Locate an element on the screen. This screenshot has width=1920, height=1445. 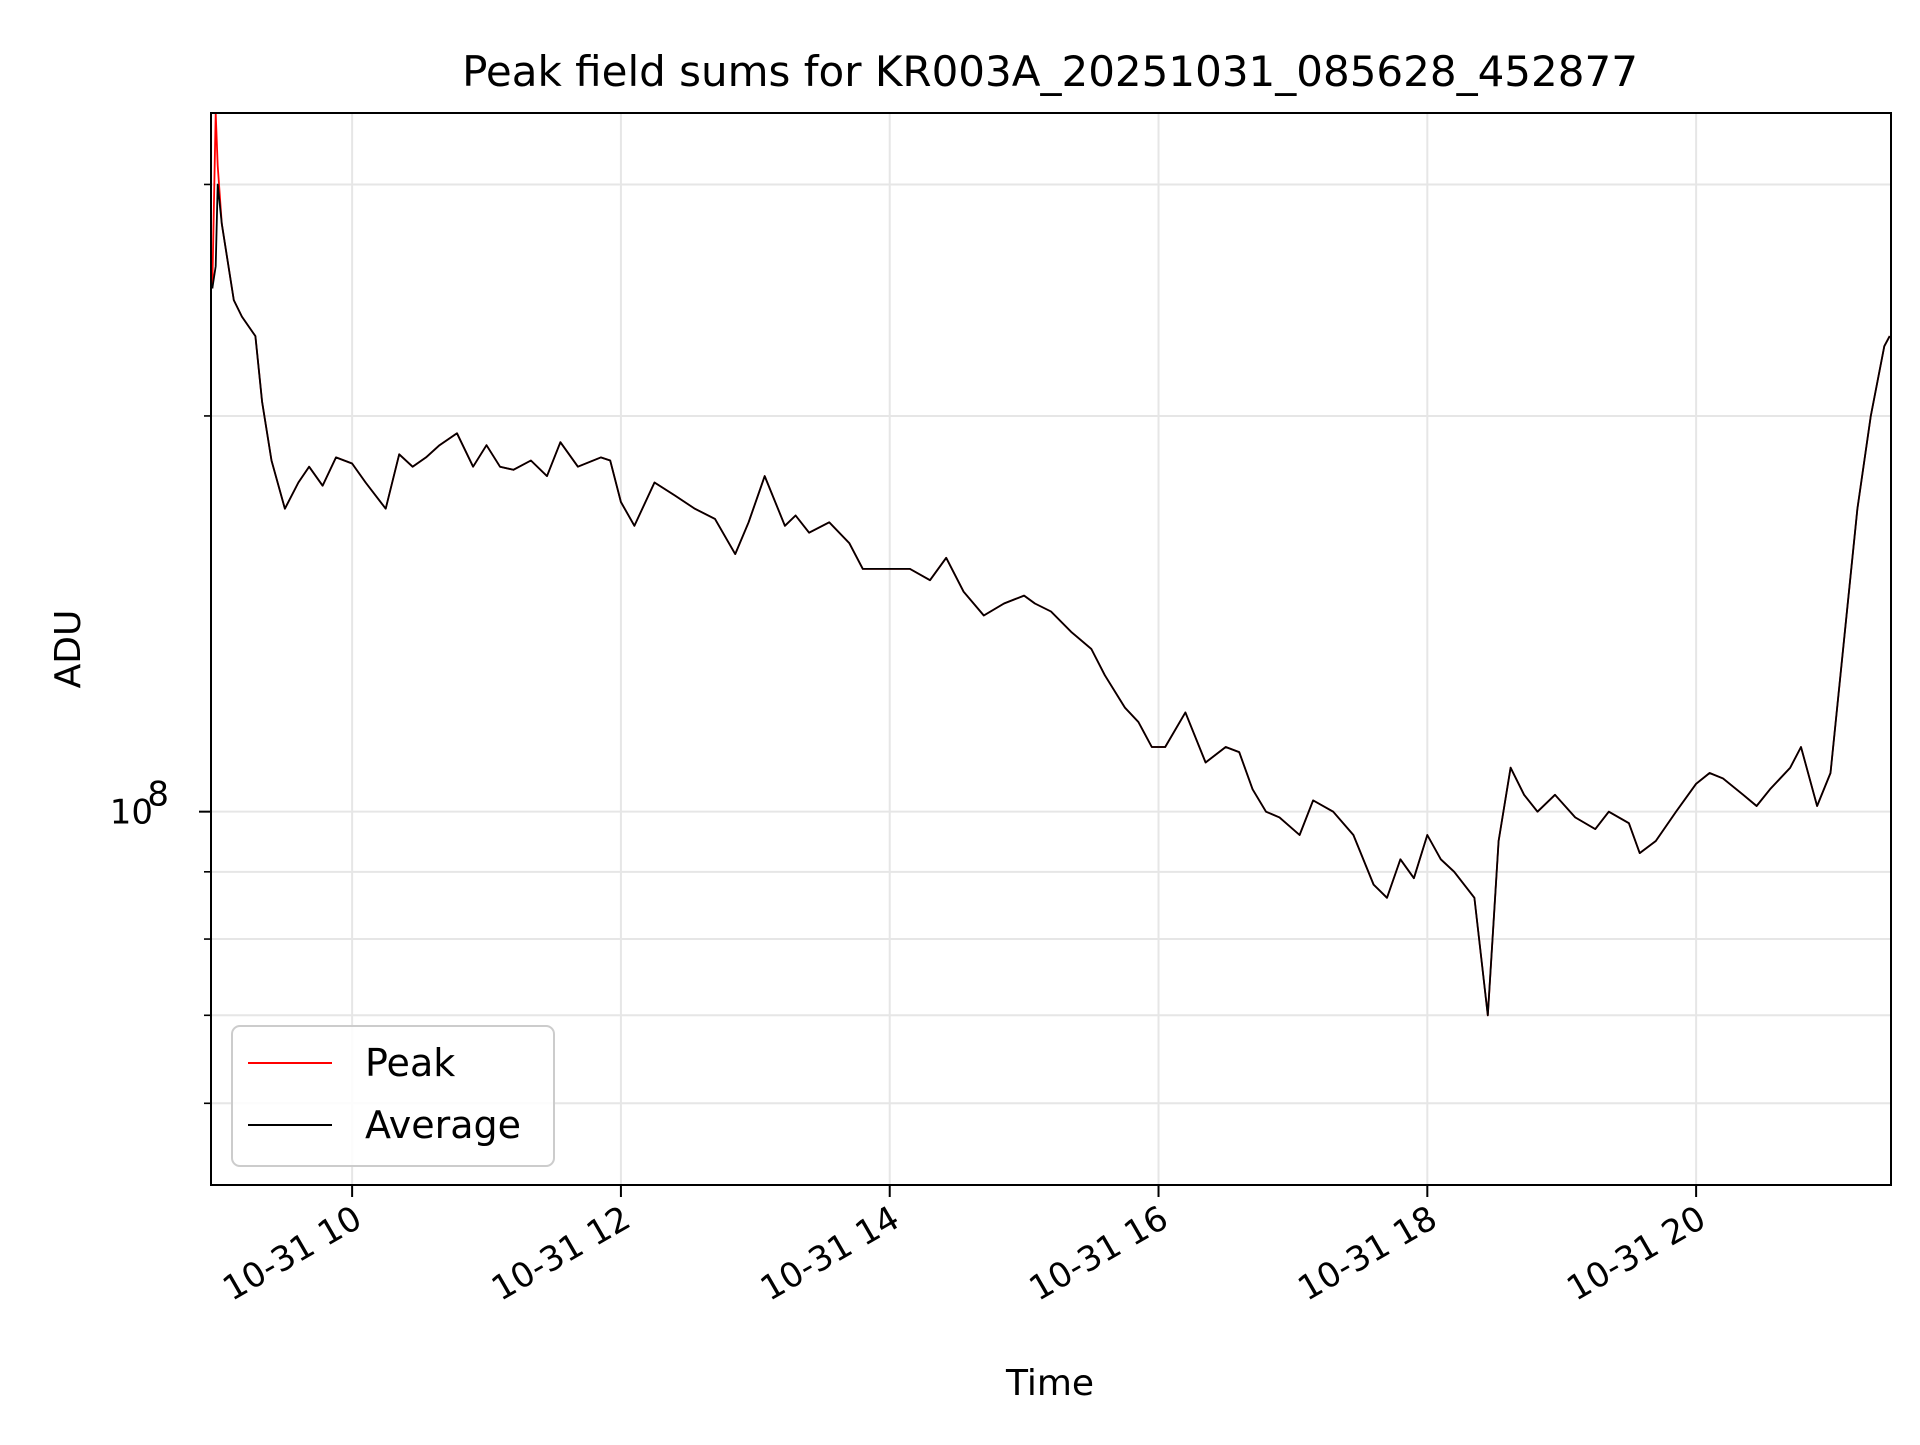
legend-box is located at coordinates (393, 1096).